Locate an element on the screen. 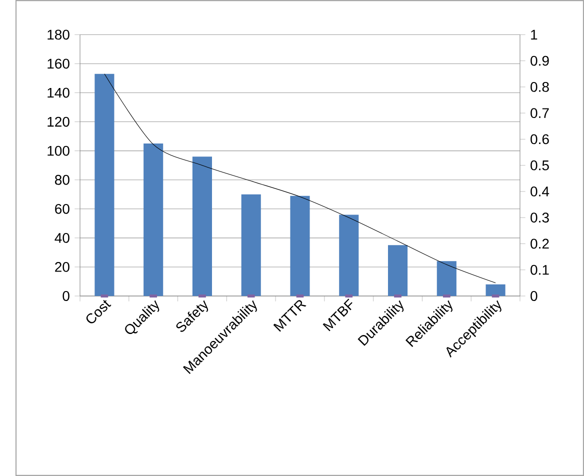 This screenshot has width=584, height=476. y2-tick-label: 1 is located at coordinates (534, 35).